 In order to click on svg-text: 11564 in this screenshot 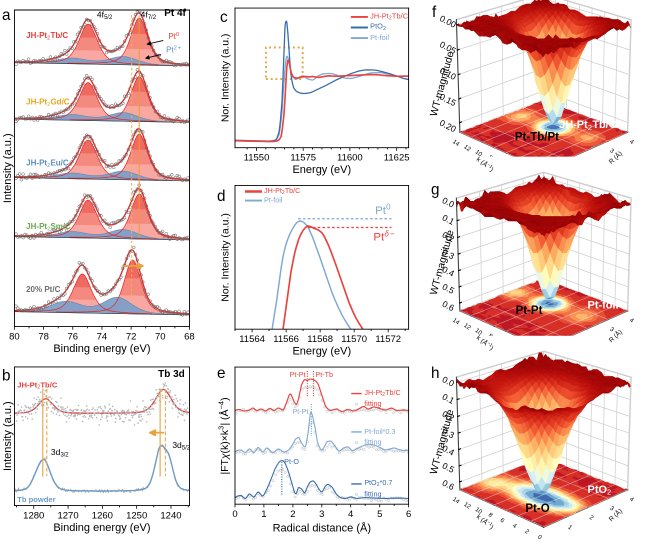, I will do `click(252, 339)`.